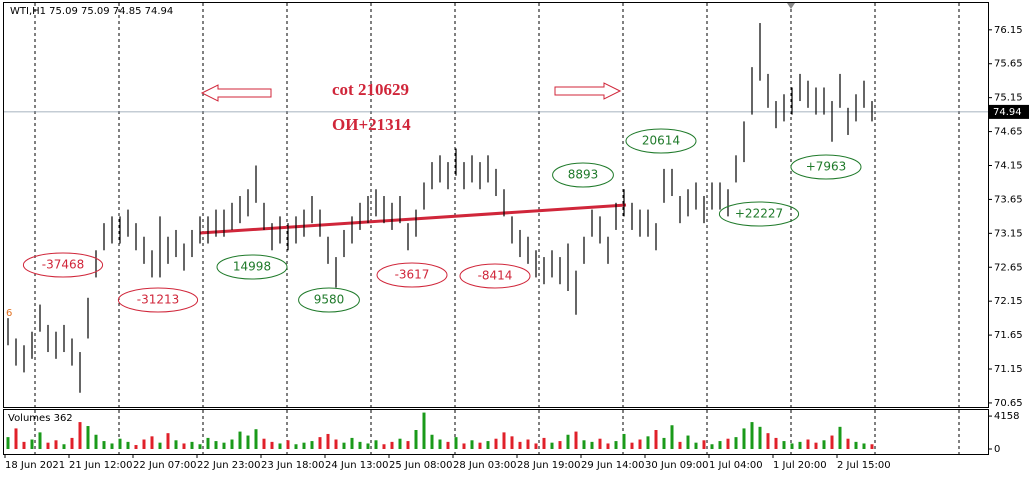 Image resolution: width=1034 pixels, height=480 pixels. I want to click on last-price-label: 74.94, so click(1007, 112).